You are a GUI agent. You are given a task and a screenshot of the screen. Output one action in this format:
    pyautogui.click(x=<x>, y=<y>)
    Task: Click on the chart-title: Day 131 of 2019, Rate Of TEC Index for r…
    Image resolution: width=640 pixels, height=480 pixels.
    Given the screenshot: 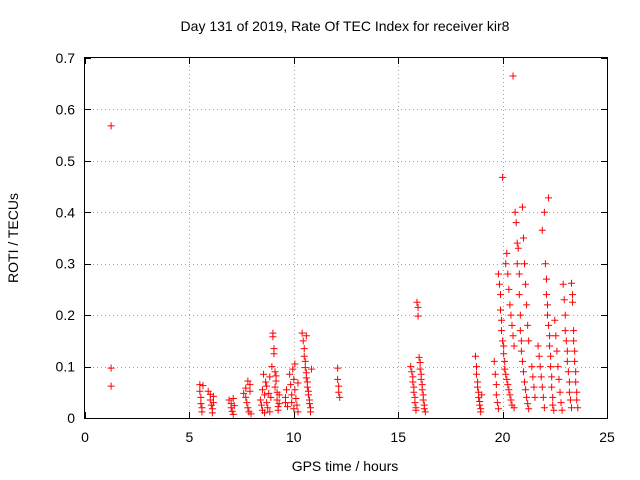 What is the action you would take?
    pyautogui.click(x=345, y=26)
    